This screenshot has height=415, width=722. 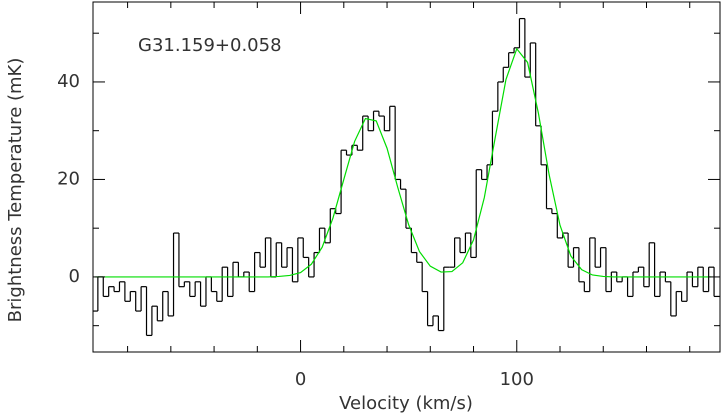 What do you see at coordinates (210, 45) in the screenshot?
I see `annotation: G31.159+0.058` at bounding box center [210, 45].